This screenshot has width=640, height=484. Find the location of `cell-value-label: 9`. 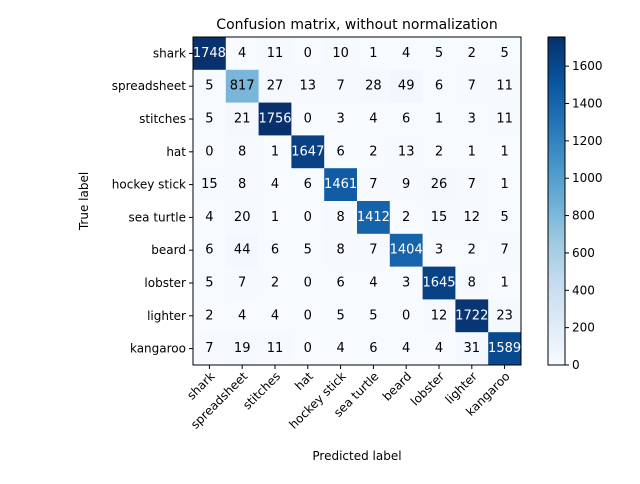

cell-value-label: 9 is located at coordinates (406, 184).